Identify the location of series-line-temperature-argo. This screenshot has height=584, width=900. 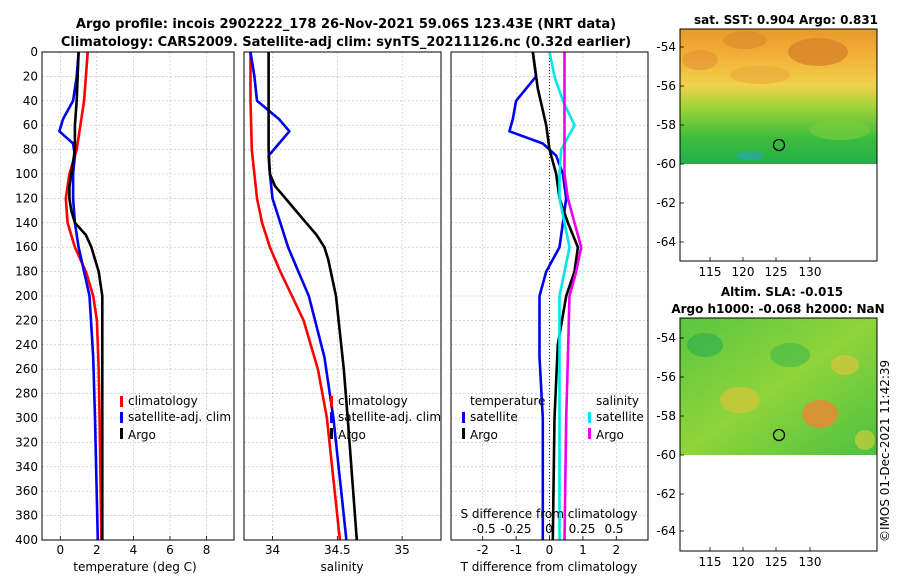
(555, 296).